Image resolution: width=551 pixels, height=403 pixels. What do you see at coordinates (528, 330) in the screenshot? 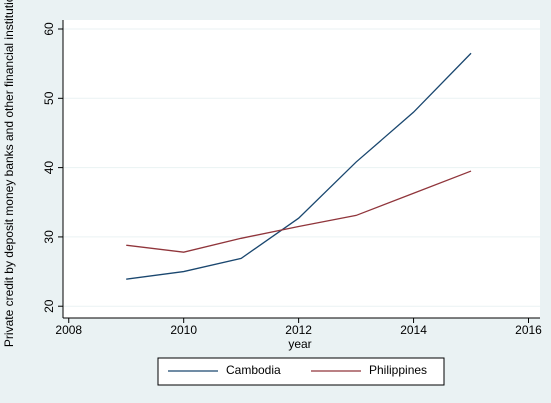
I see `x-tick-label: 2016` at bounding box center [528, 330].